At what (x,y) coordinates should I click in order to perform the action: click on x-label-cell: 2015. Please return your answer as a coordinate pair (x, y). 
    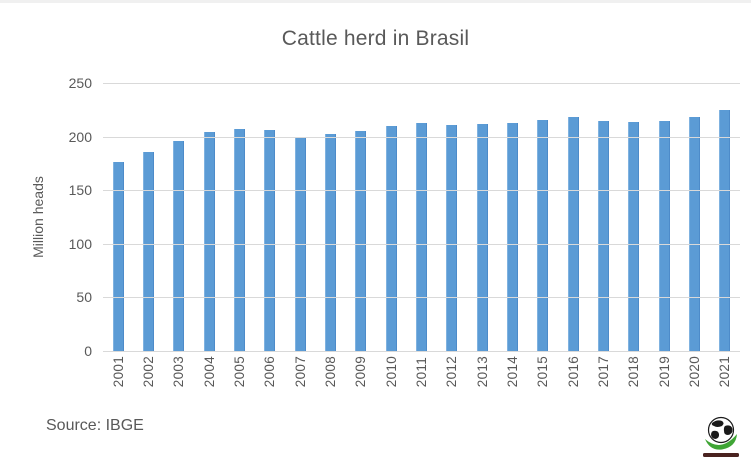
    Looking at the image, I should click on (543, 371).